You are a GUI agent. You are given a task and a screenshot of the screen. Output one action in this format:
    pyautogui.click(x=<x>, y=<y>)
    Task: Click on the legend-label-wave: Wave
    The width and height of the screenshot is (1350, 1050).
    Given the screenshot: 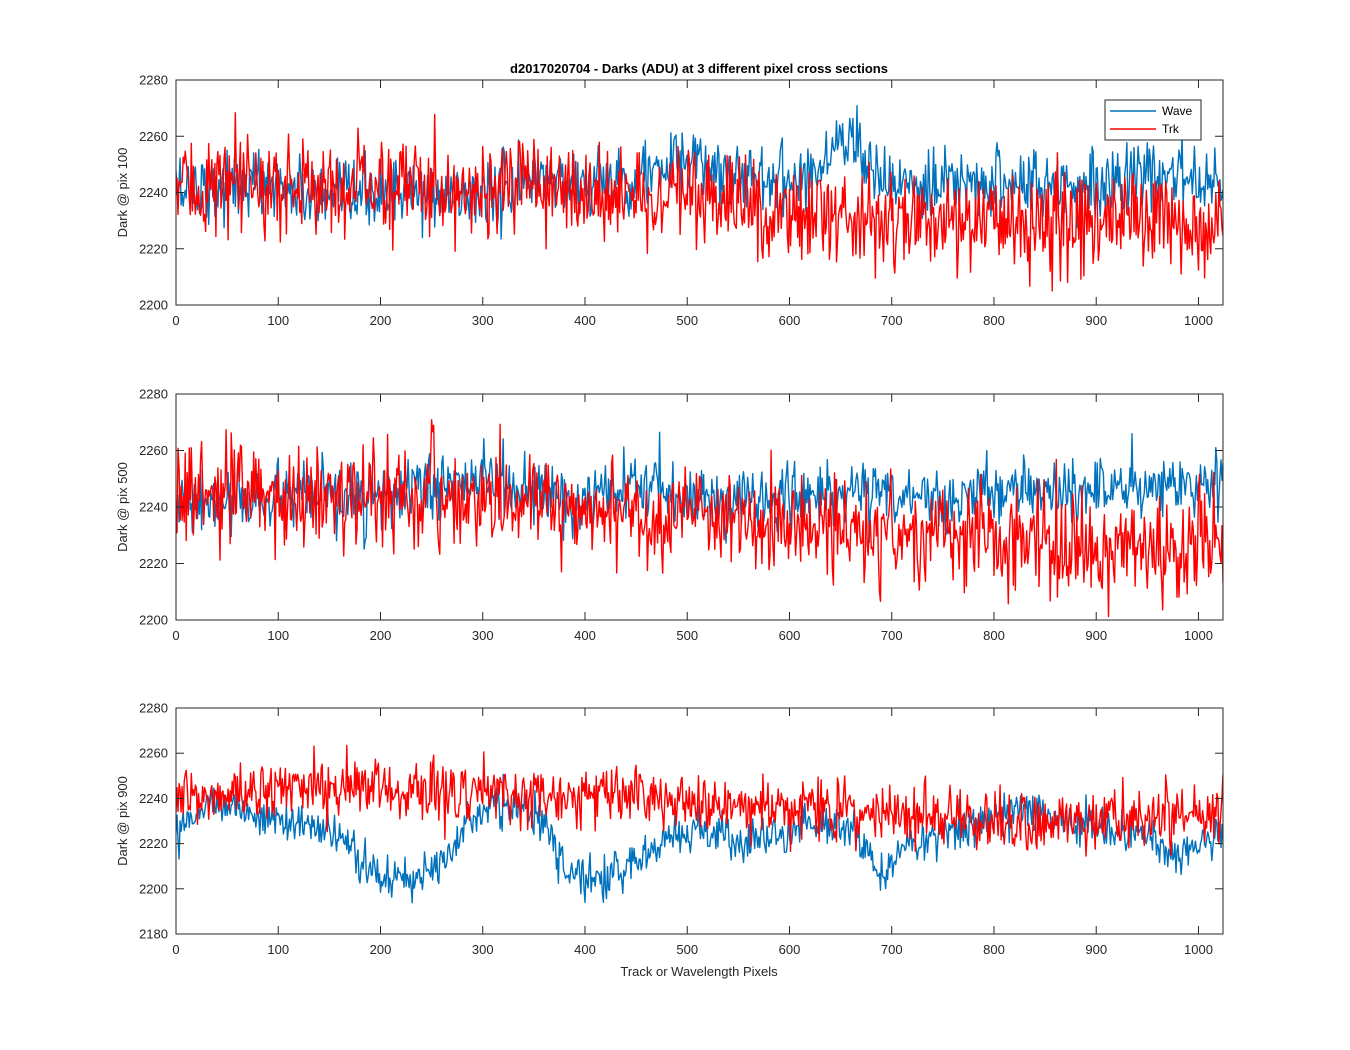 What is the action you would take?
    pyautogui.click(x=1177, y=111)
    